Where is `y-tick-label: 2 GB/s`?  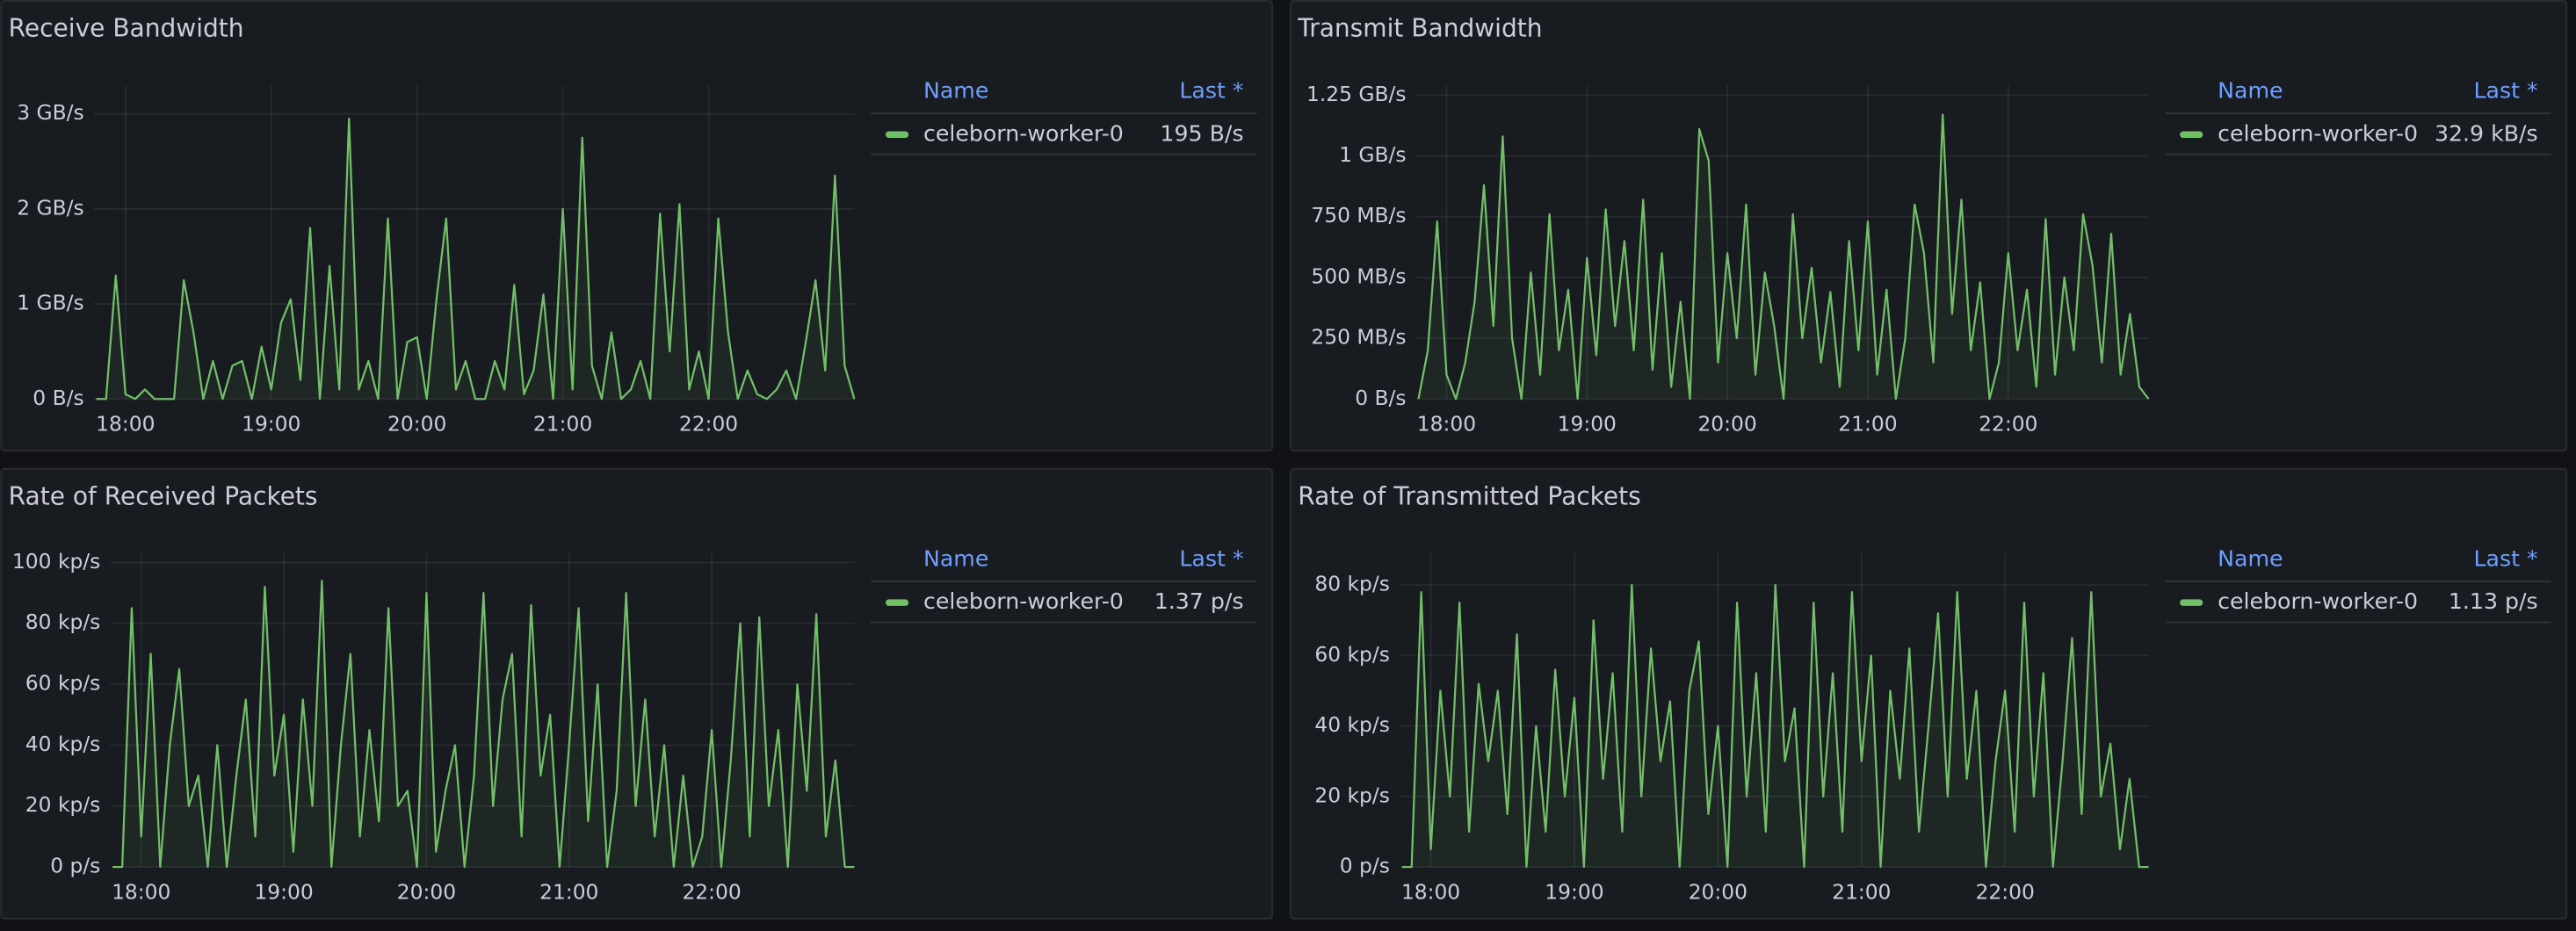 y-tick-label: 2 GB/s is located at coordinates (50, 208).